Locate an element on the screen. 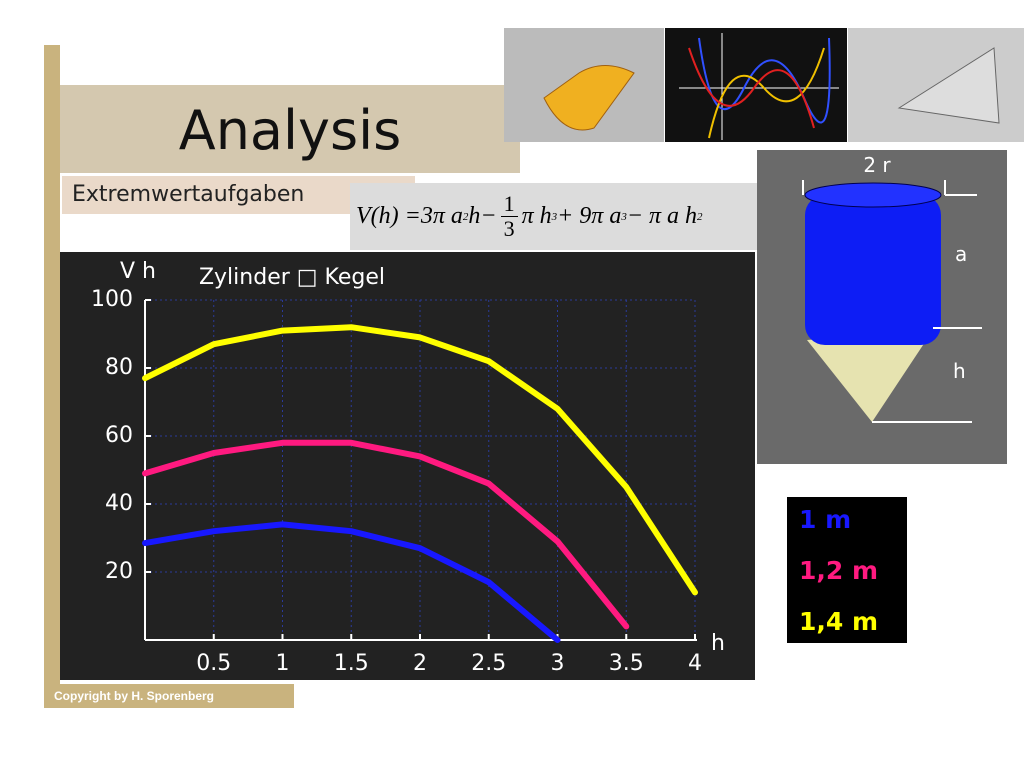 Image resolution: width=1024 pixels, height=768 pixels. copyright: Copyright by H. Sporenberg is located at coordinates (169, 696).